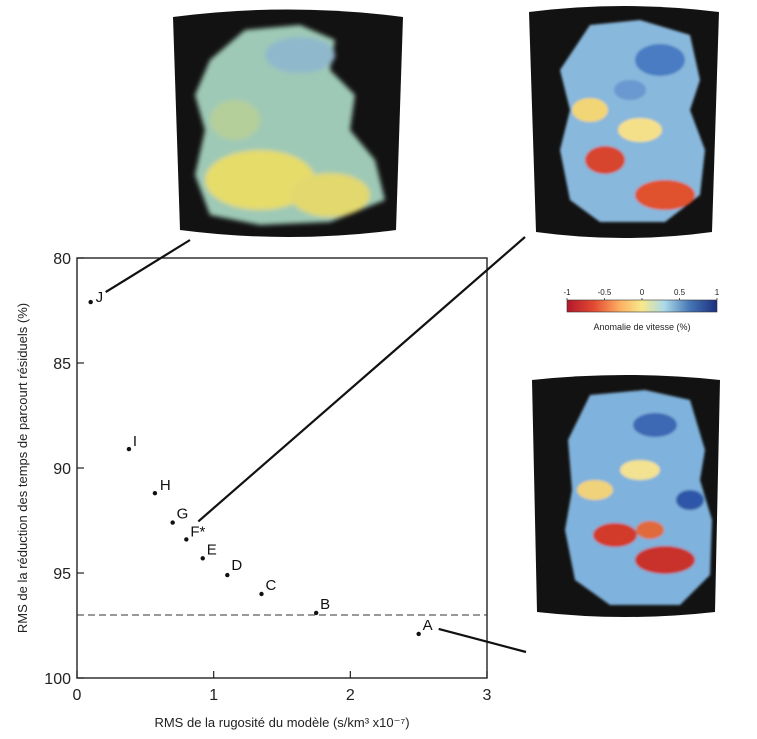 This screenshot has height=739, width=757. I want to click on x-tick-label: 2, so click(350, 695).